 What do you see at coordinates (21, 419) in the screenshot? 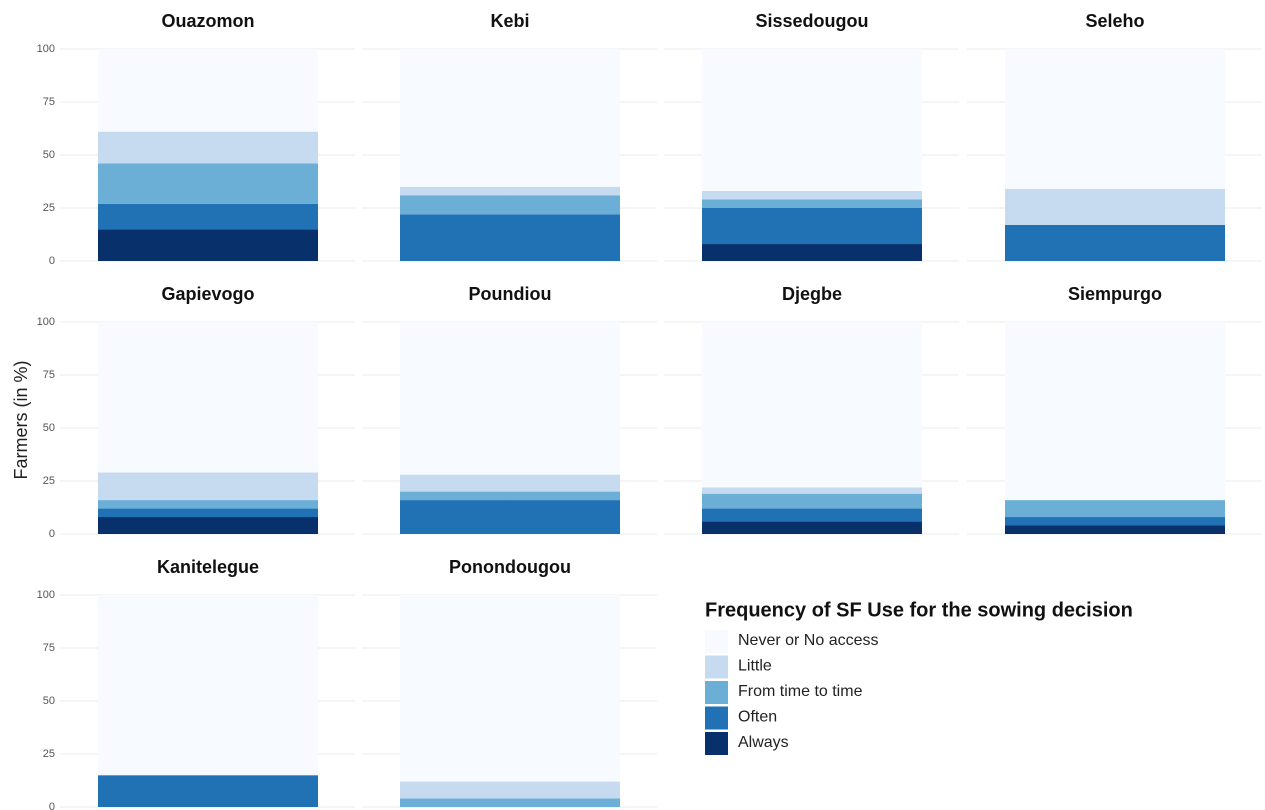
I see `y-axis-label: Farmers (in %)` at bounding box center [21, 419].